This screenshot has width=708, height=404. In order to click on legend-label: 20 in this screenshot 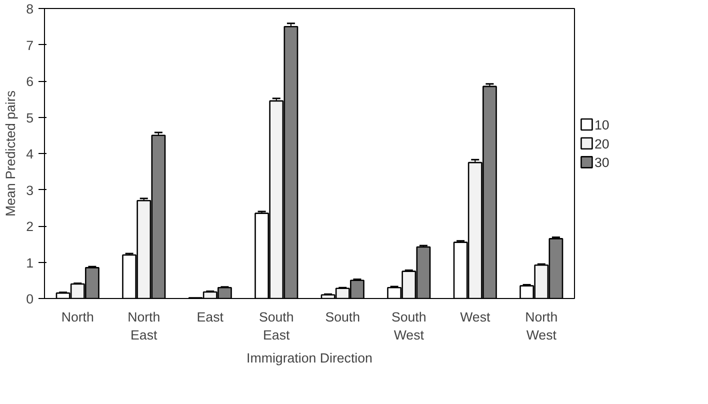, I will do `click(602, 144)`.